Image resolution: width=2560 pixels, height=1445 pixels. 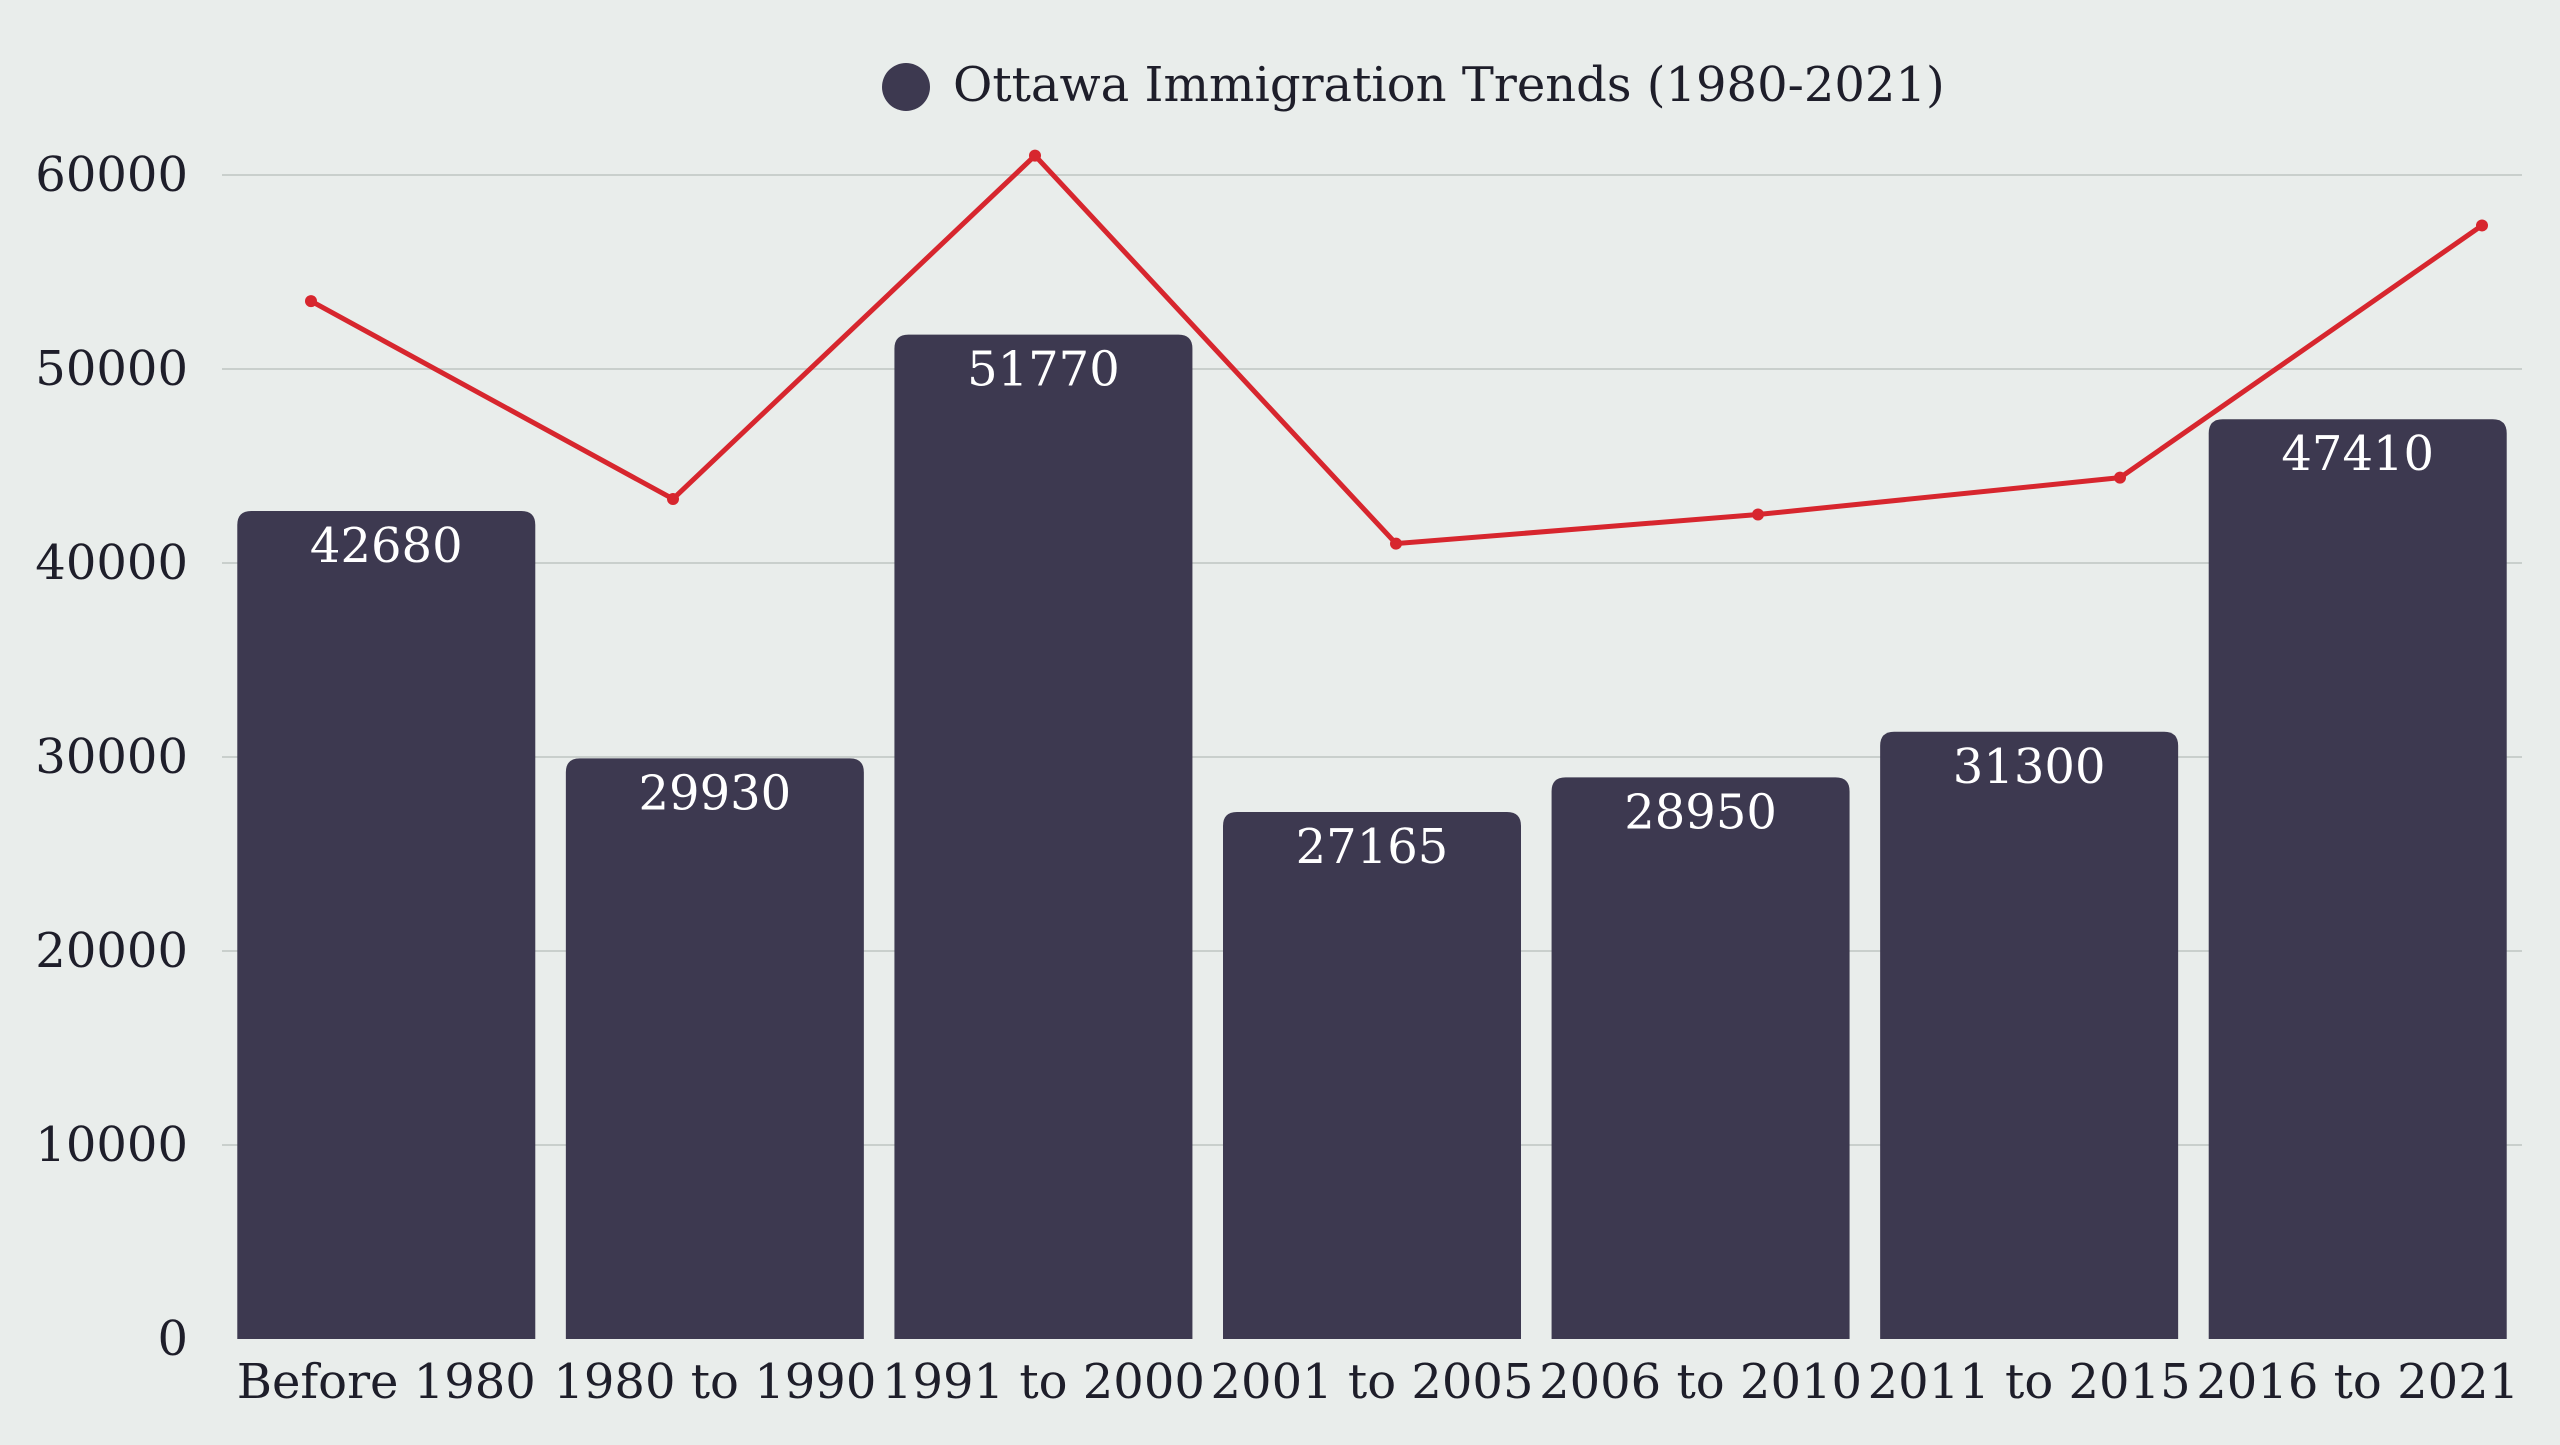 I want to click on x-tick-label: 2011 to 2015, so click(x=2029, y=1382).